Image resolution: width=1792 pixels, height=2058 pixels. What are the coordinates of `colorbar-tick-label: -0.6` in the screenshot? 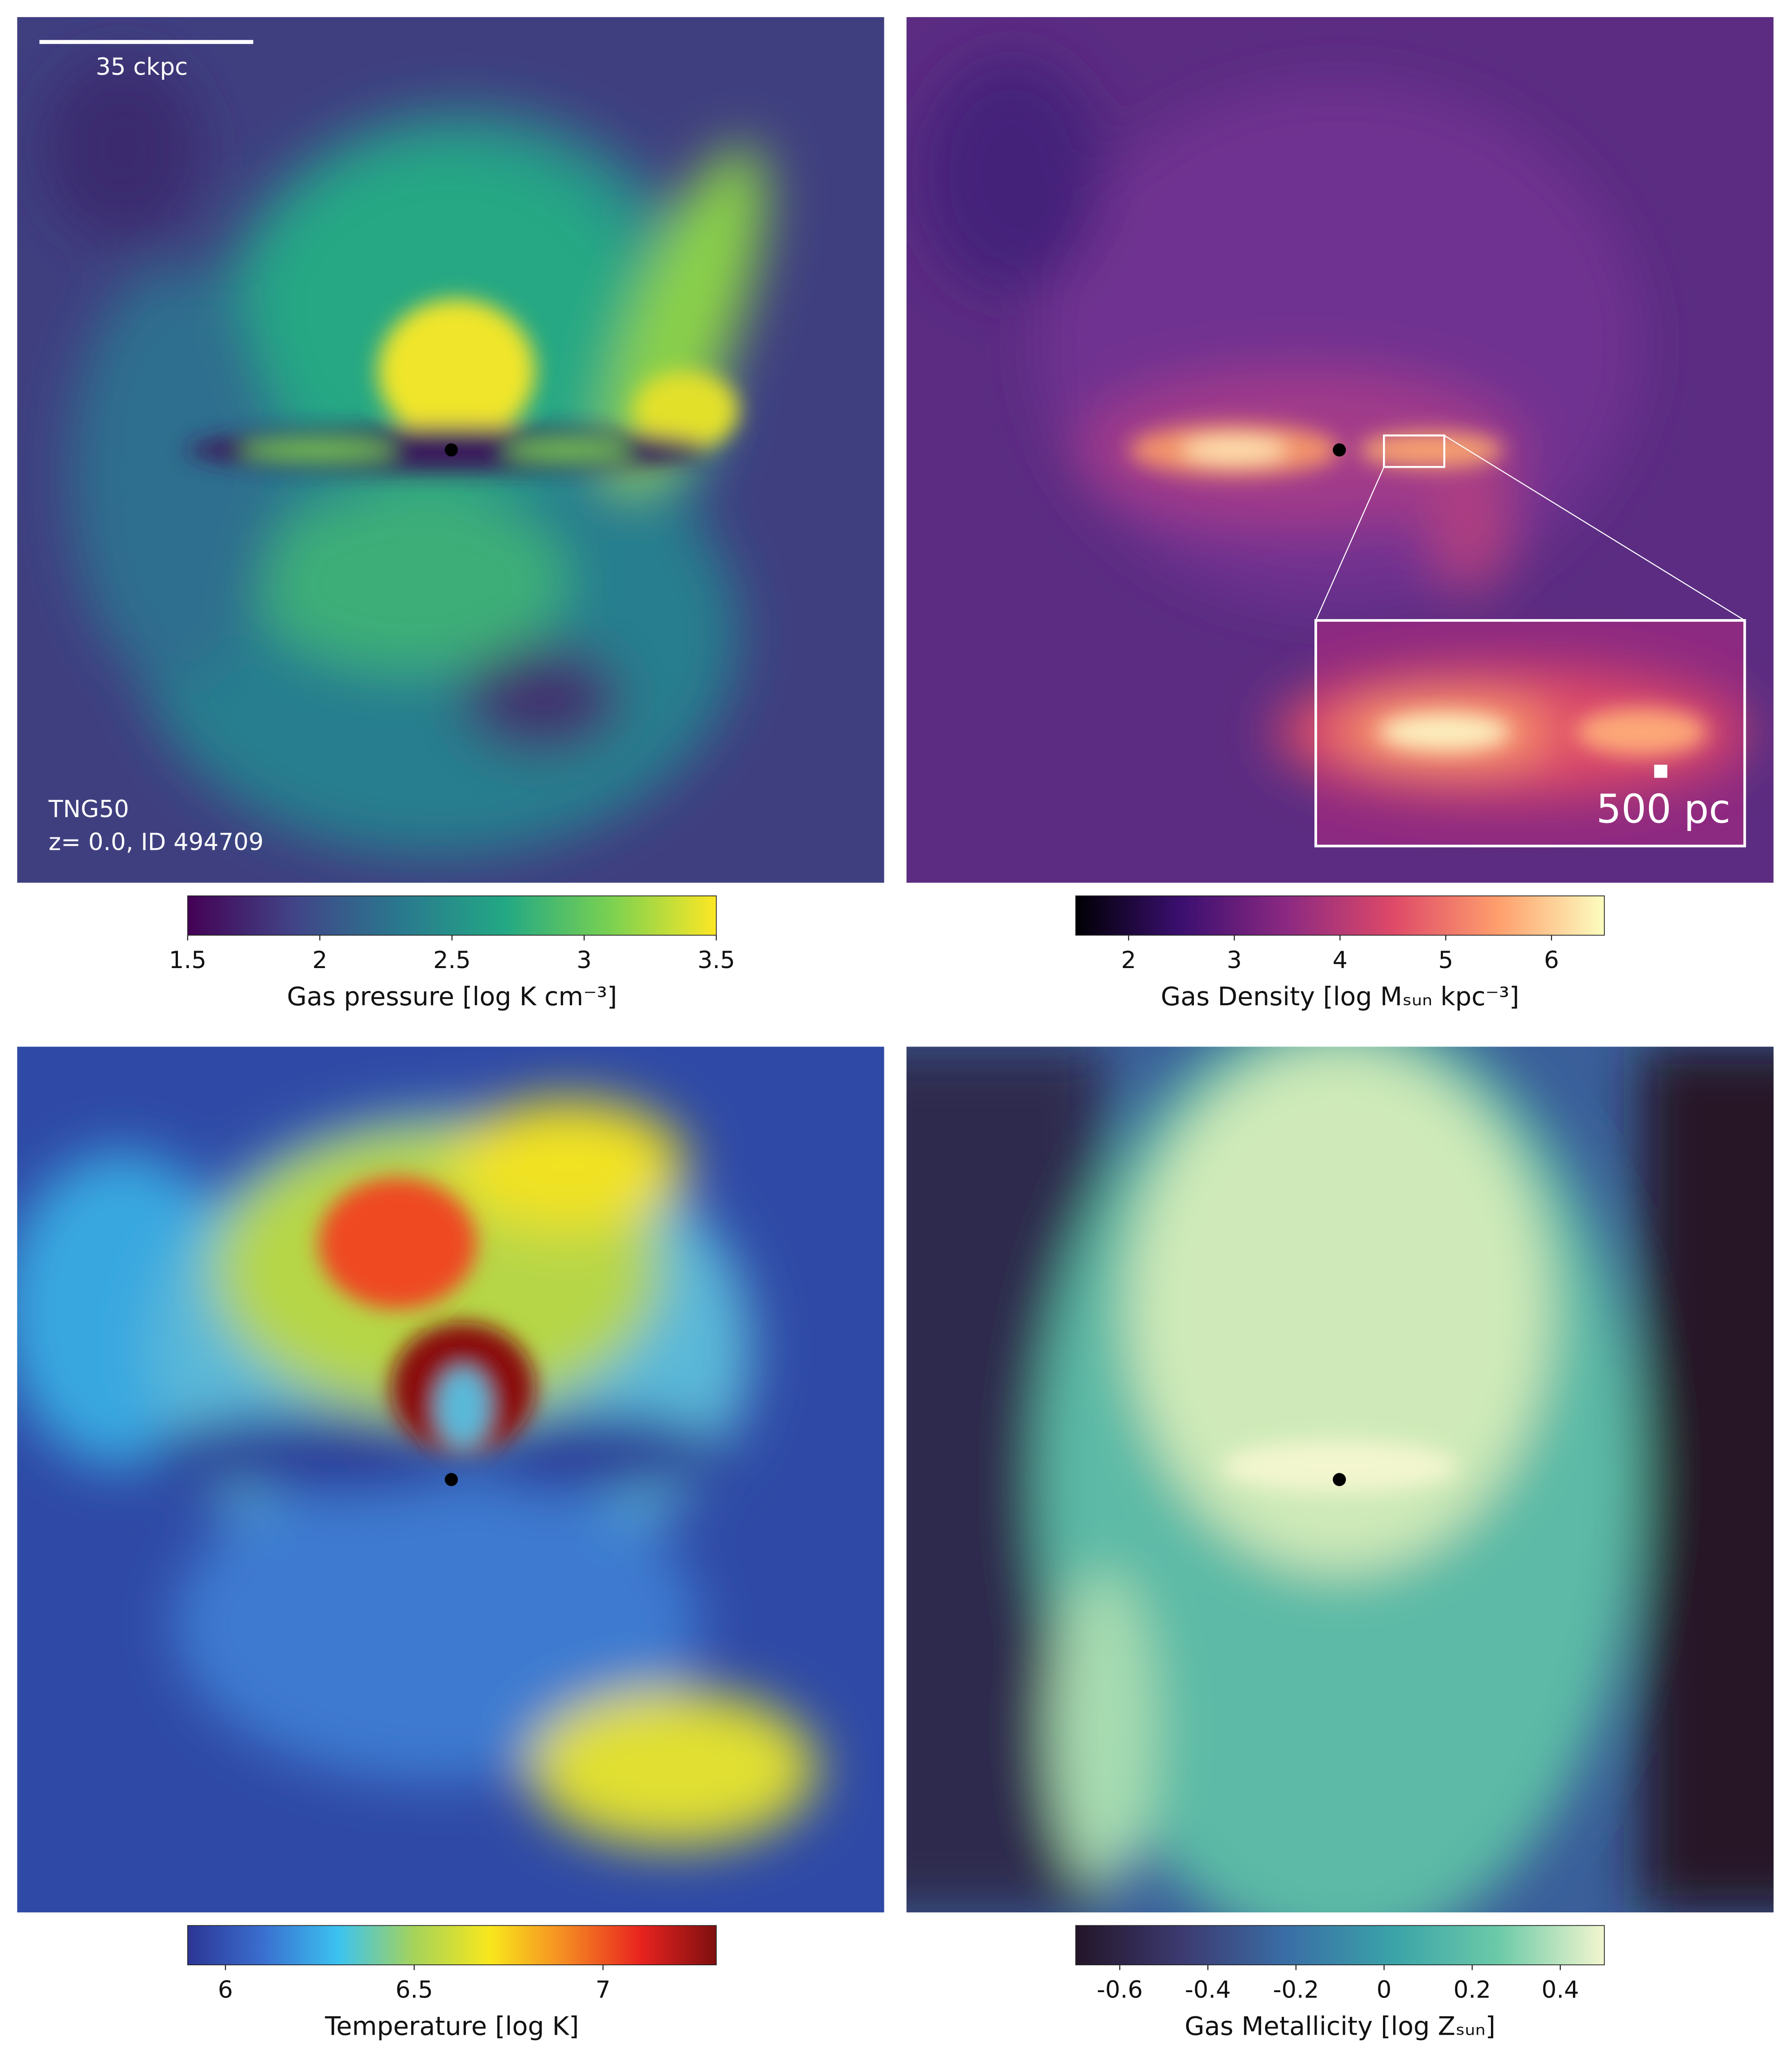 It's located at (1120, 1989).